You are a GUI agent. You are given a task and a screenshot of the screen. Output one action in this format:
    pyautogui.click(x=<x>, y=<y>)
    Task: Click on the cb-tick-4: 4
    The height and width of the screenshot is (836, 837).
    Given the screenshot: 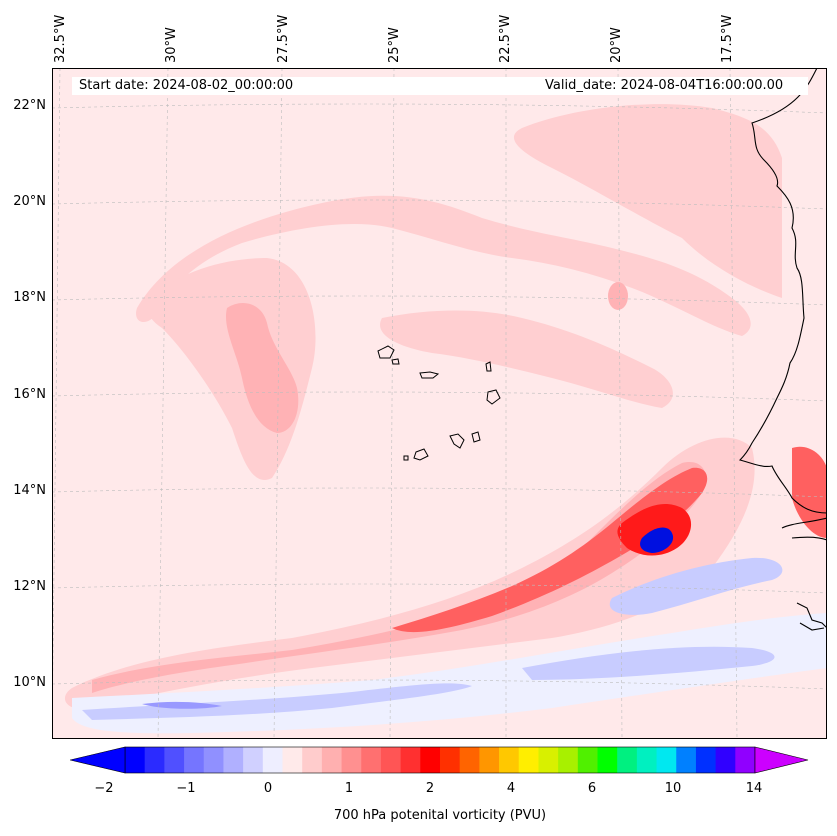 What is the action you would take?
    pyautogui.click(x=511, y=788)
    